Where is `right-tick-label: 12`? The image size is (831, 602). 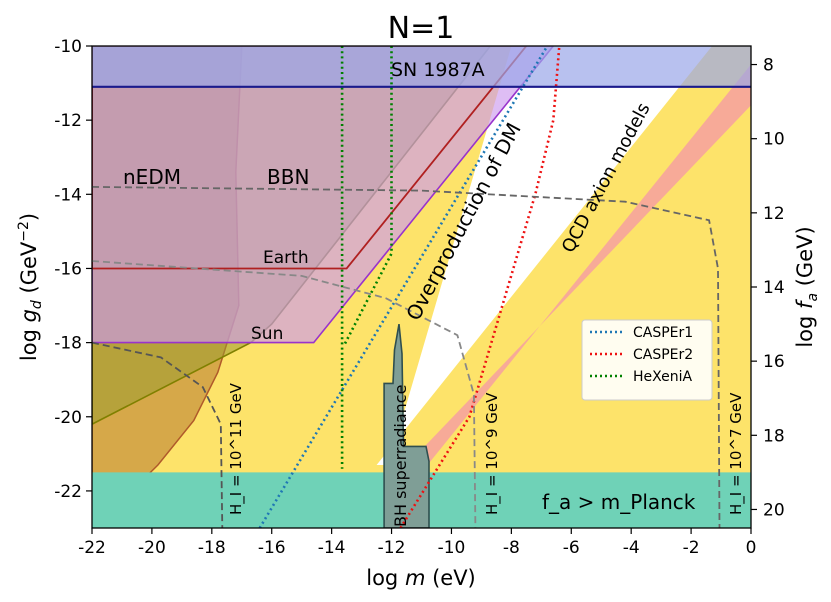
right-tick-label: 12 is located at coordinates (774, 214).